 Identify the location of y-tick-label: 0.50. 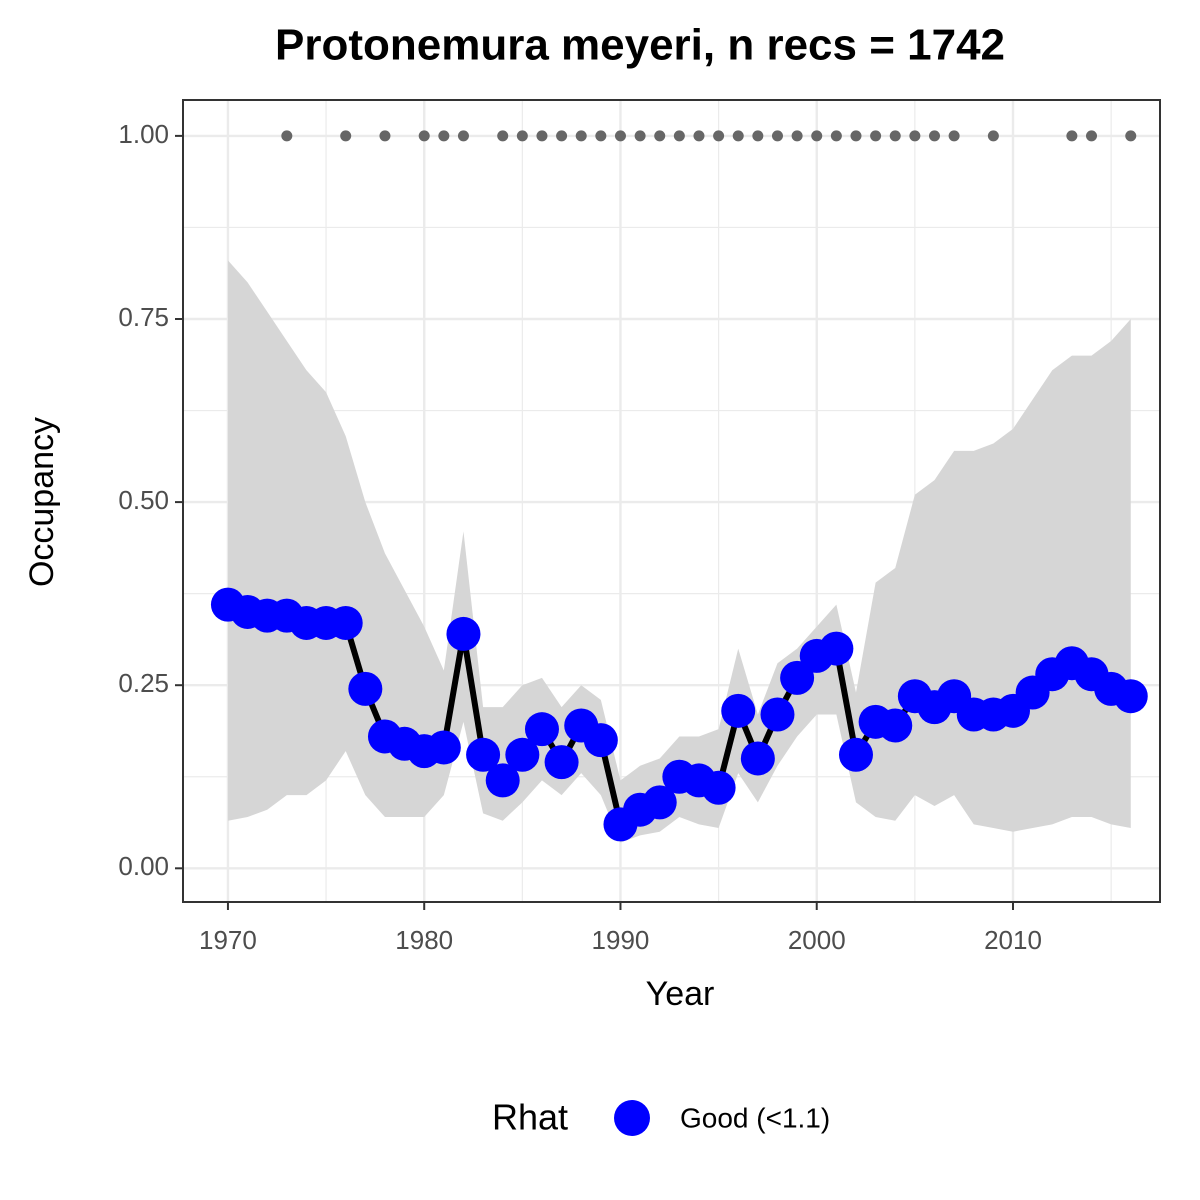
(143, 500).